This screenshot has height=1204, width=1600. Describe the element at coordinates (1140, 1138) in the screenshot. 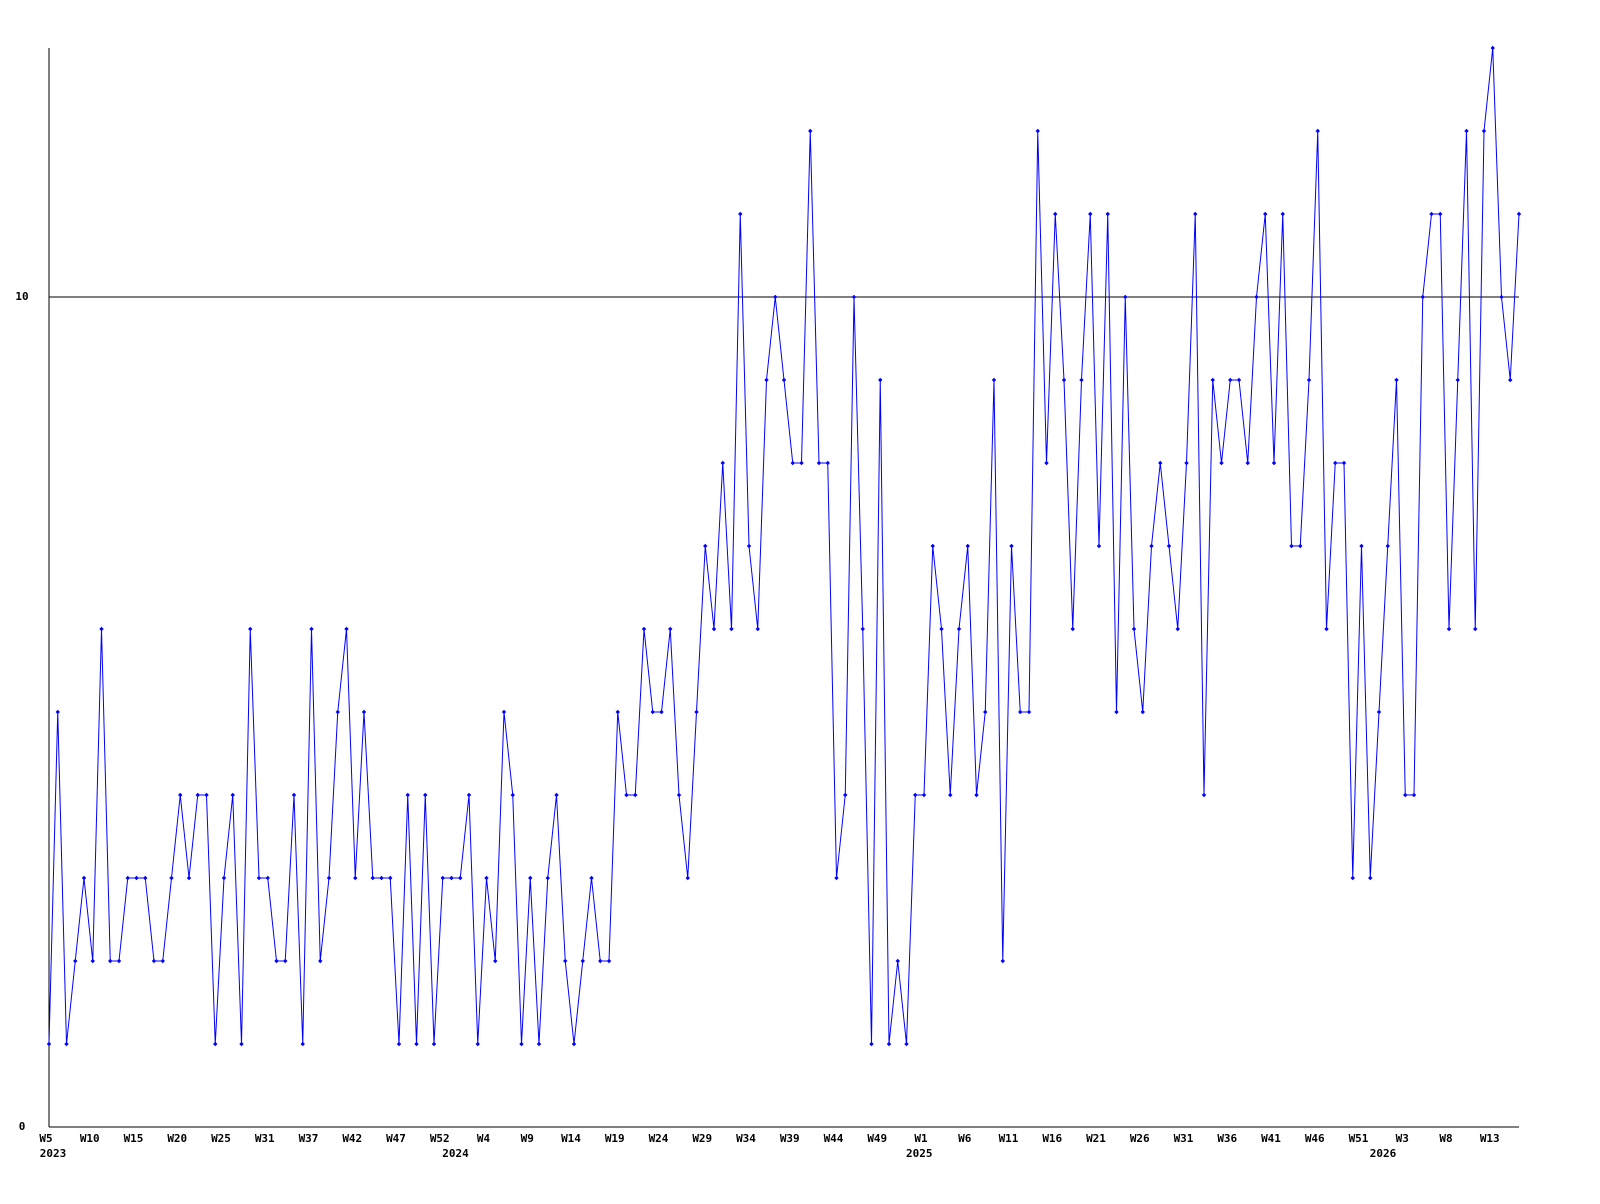

I see `x-tick-label: W26` at that location.